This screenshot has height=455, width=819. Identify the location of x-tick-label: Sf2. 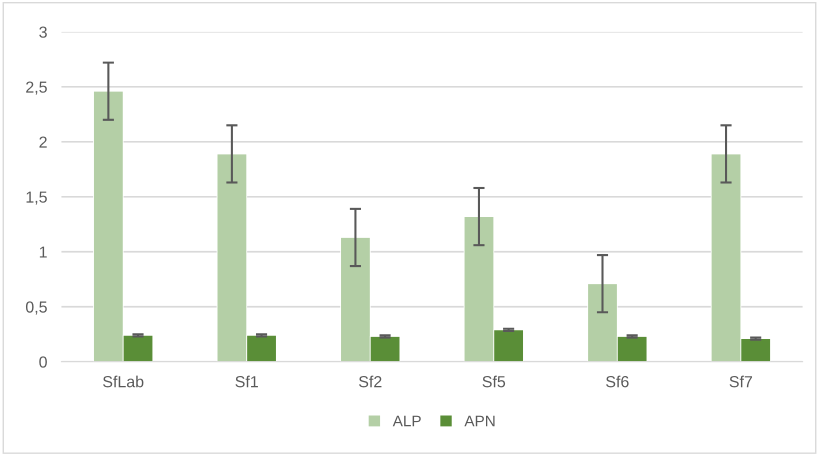
(370, 382).